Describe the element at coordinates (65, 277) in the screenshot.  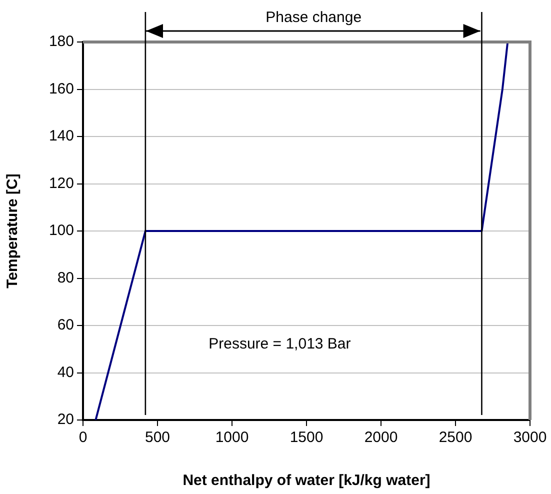
I see `y-tick-label: 80` at that location.